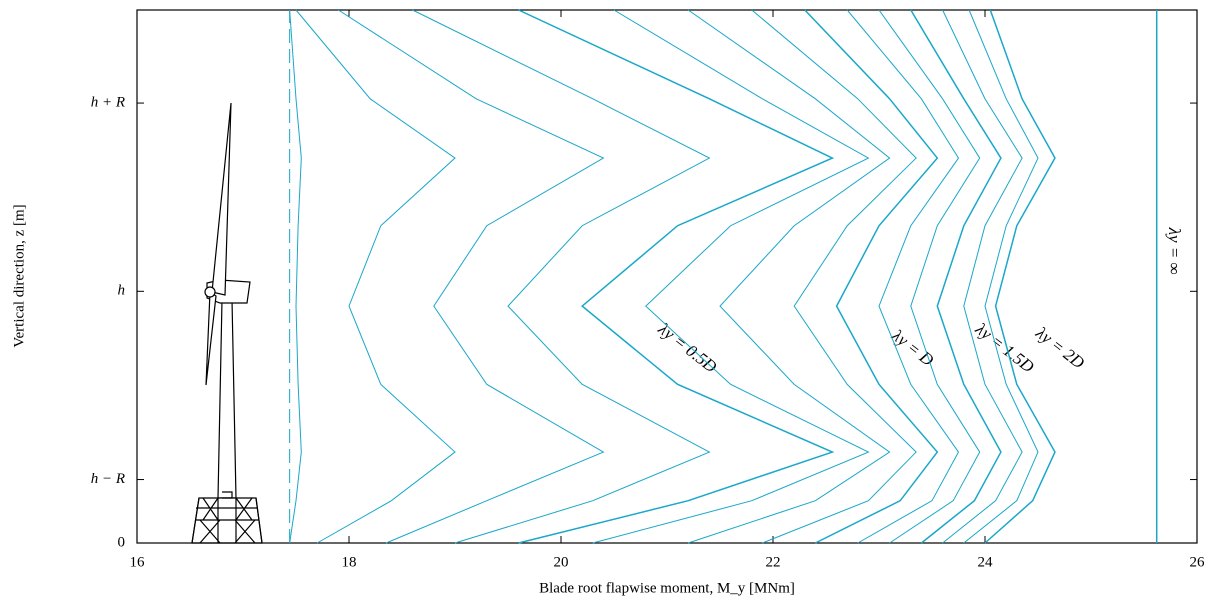 Image resolution: width=1215 pixels, height=603 pixels. What do you see at coordinates (122, 542) in the screenshot?
I see `y-tick-label: 0` at bounding box center [122, 542].